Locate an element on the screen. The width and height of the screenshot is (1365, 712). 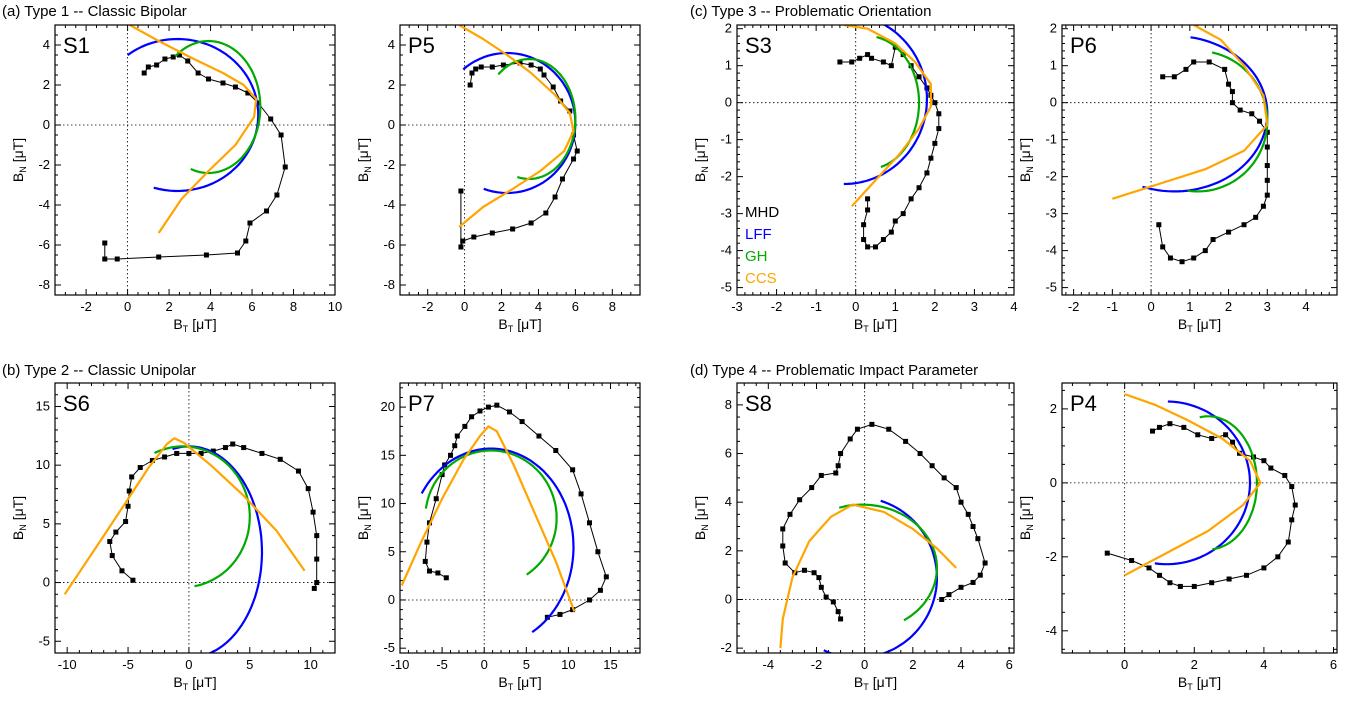
panel-s1: -2 0 2 4 6 8 10 -8 -6 -4 -2 0 2 4 BT [μT] BN[μT] S1 is located at coordinates (176, 179).